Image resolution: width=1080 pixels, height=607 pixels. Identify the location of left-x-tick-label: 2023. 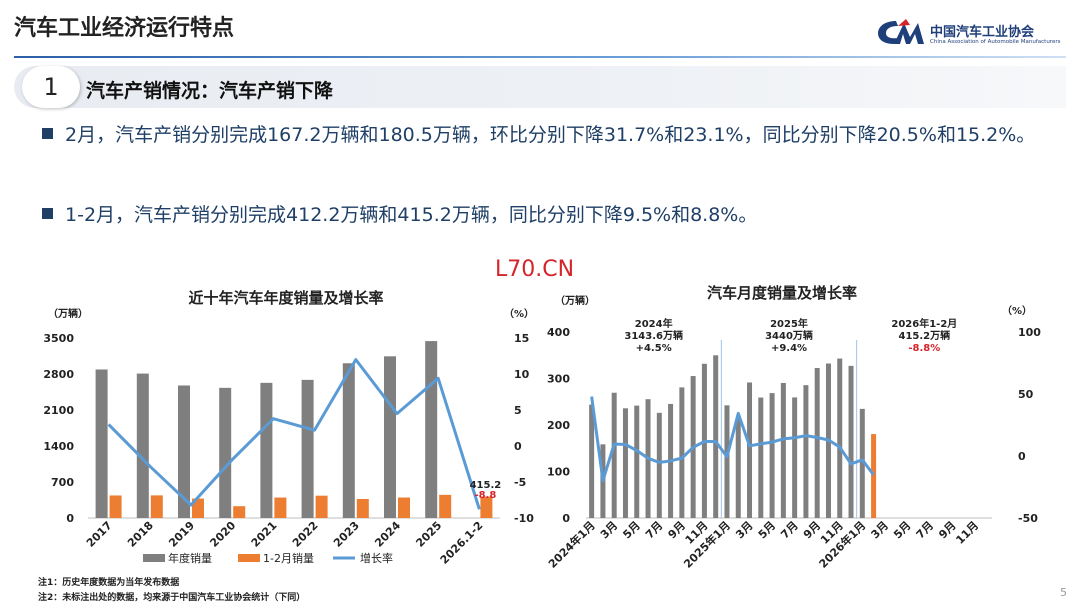
(346, 534).